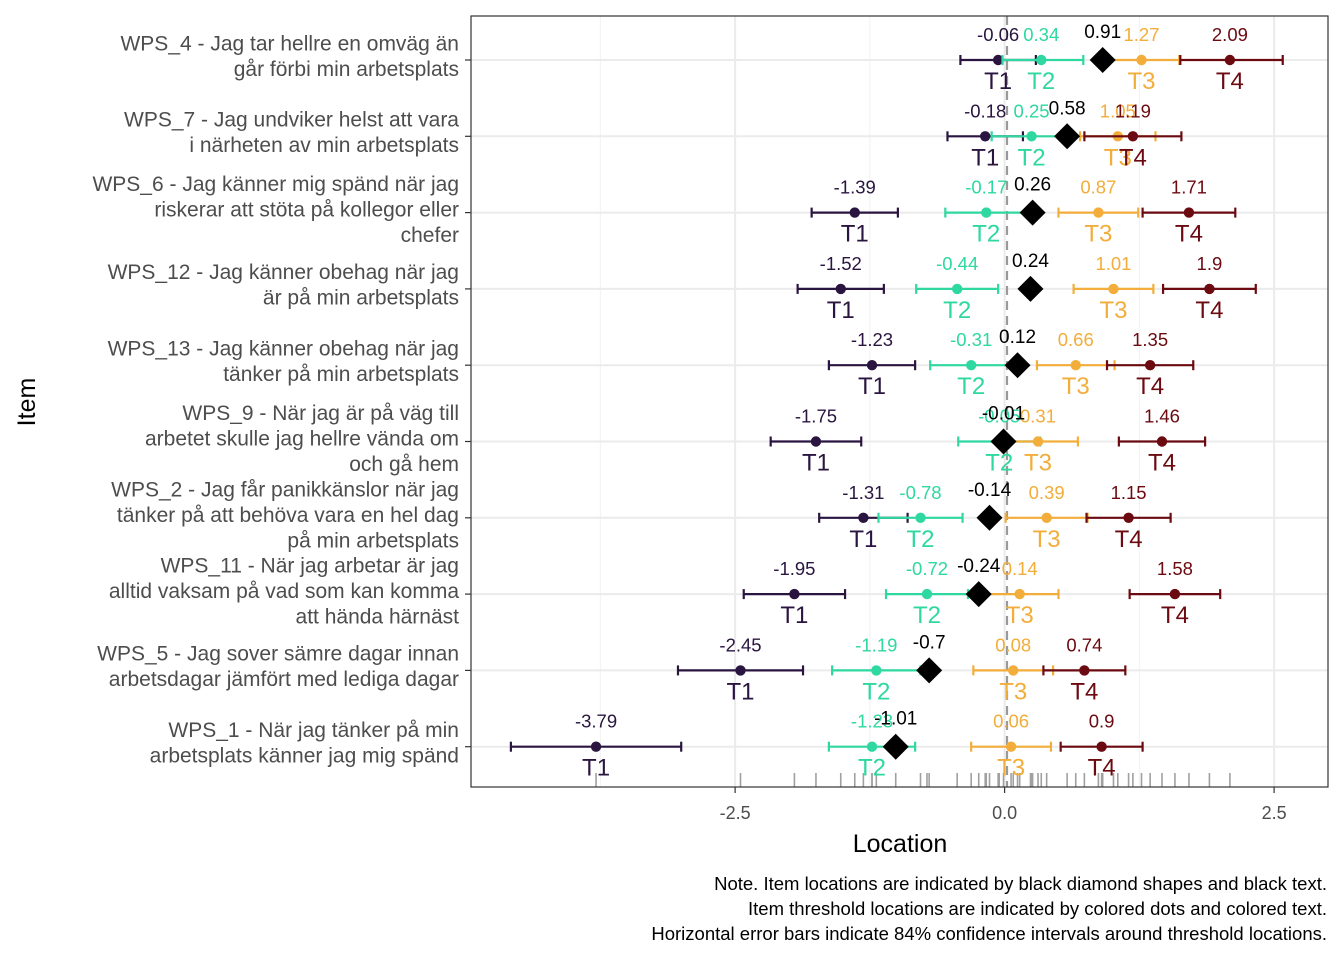  Describe the element at coordinates (1084, 644) in the screenshot. I see `threshold-value-label: 0.74` at that location.